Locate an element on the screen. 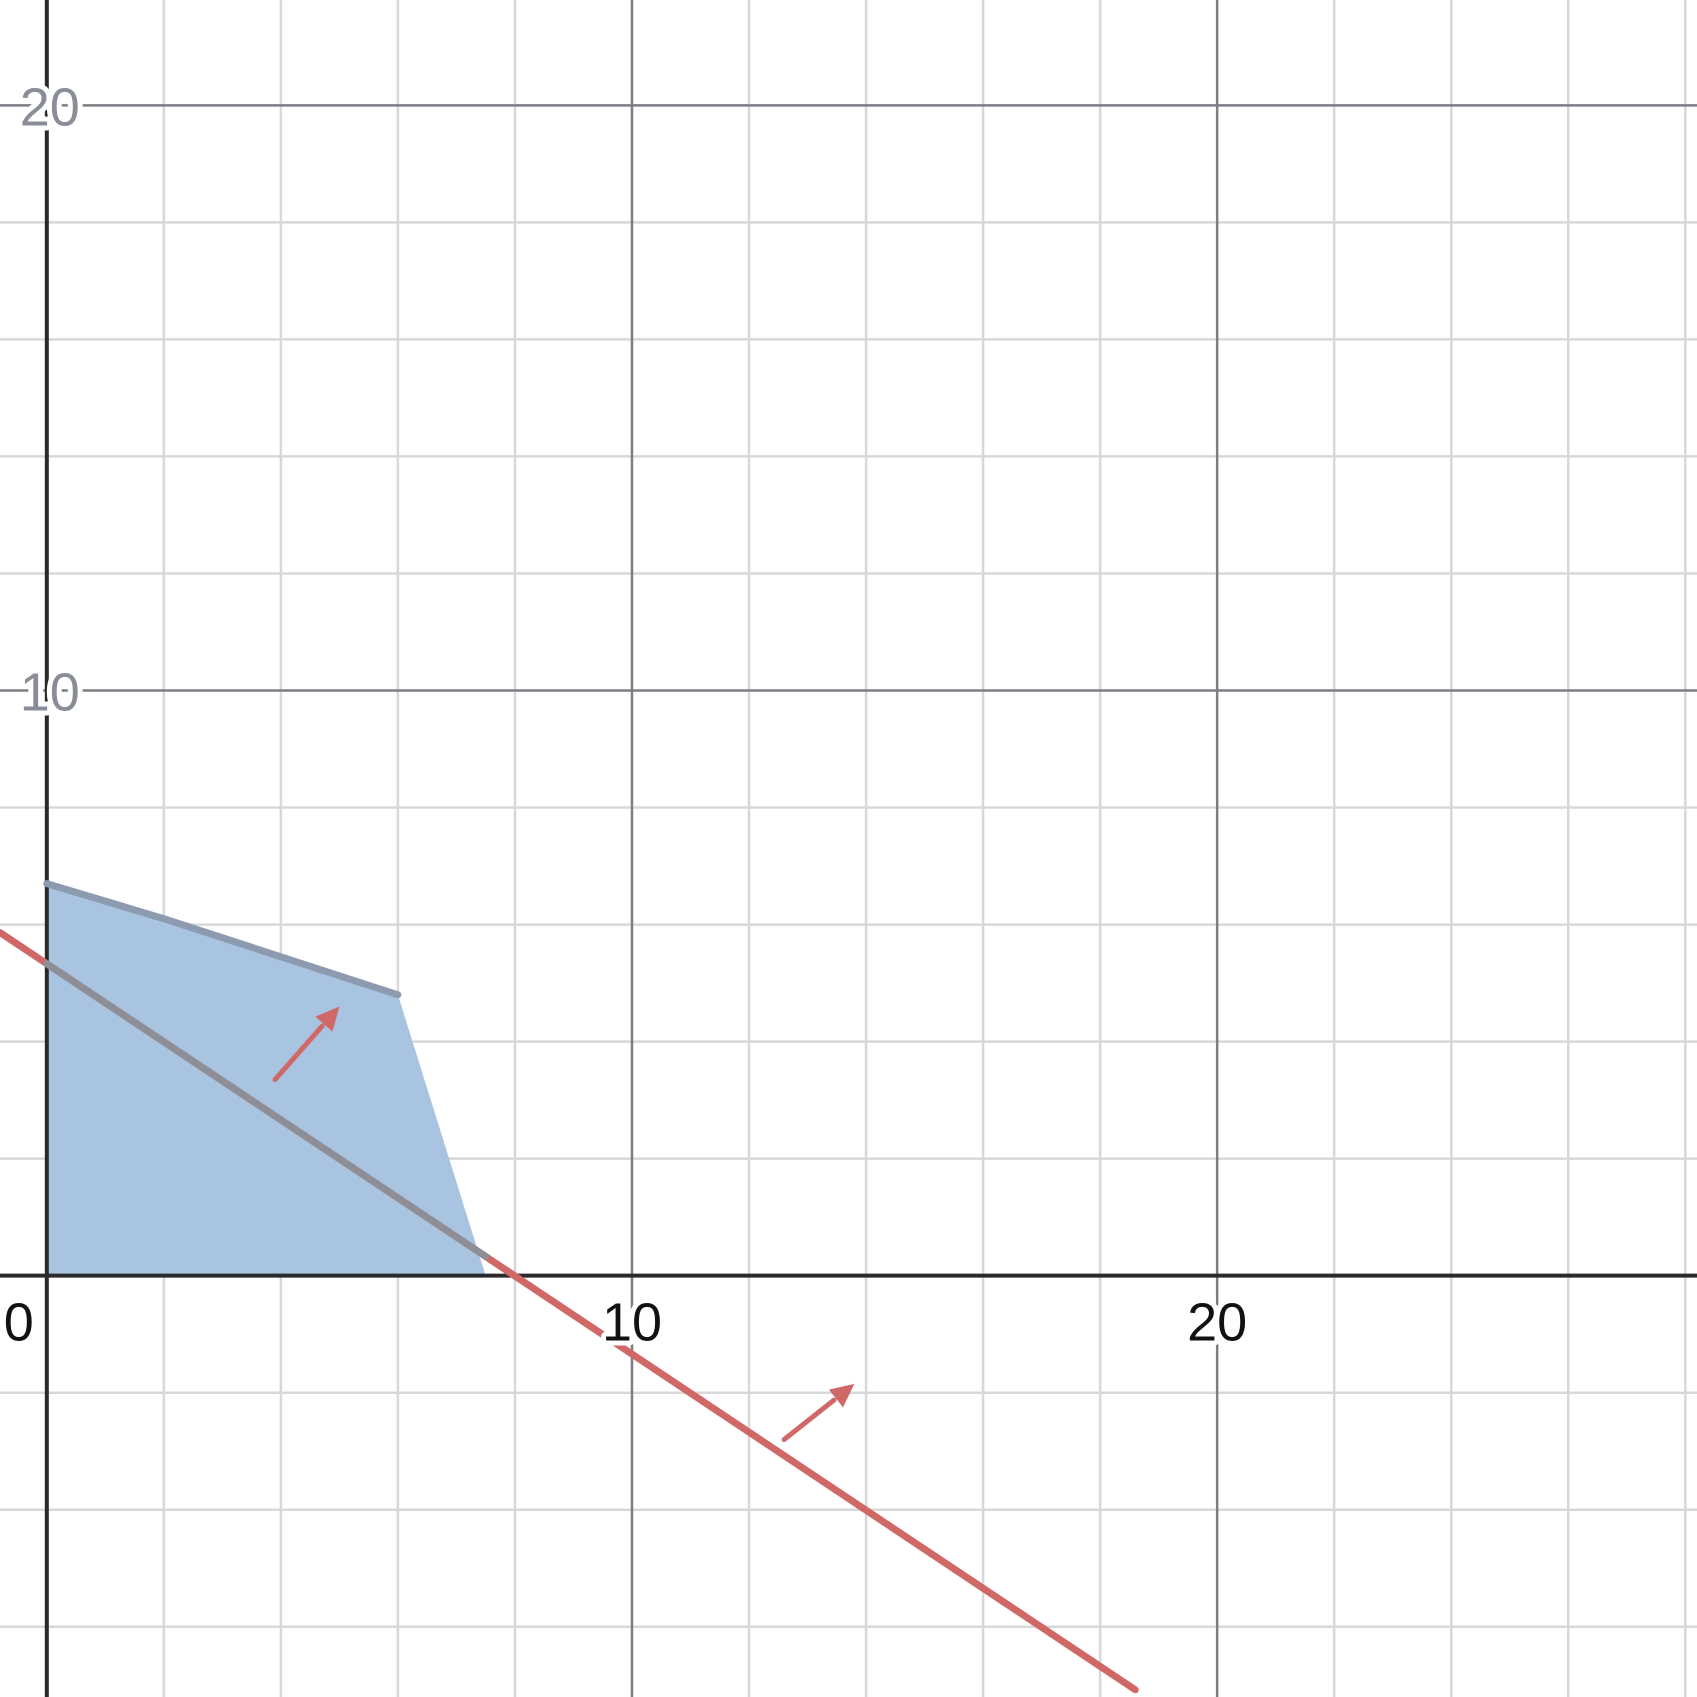 Image resolution: width=1697 pixels, height=1697 pixels. y-tick-label: 20 is located at coordinates (50, 107).